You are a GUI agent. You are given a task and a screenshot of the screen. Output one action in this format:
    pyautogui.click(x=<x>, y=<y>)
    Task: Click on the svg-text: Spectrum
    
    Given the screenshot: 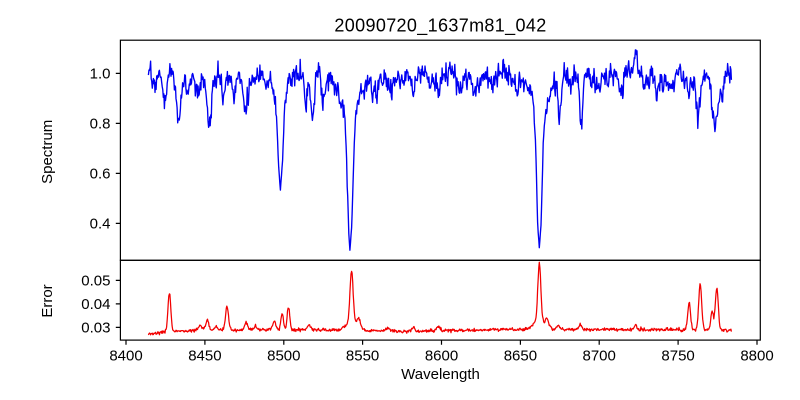 What is the action you would take?
    pyautogui.click(x=47, y=152)
    